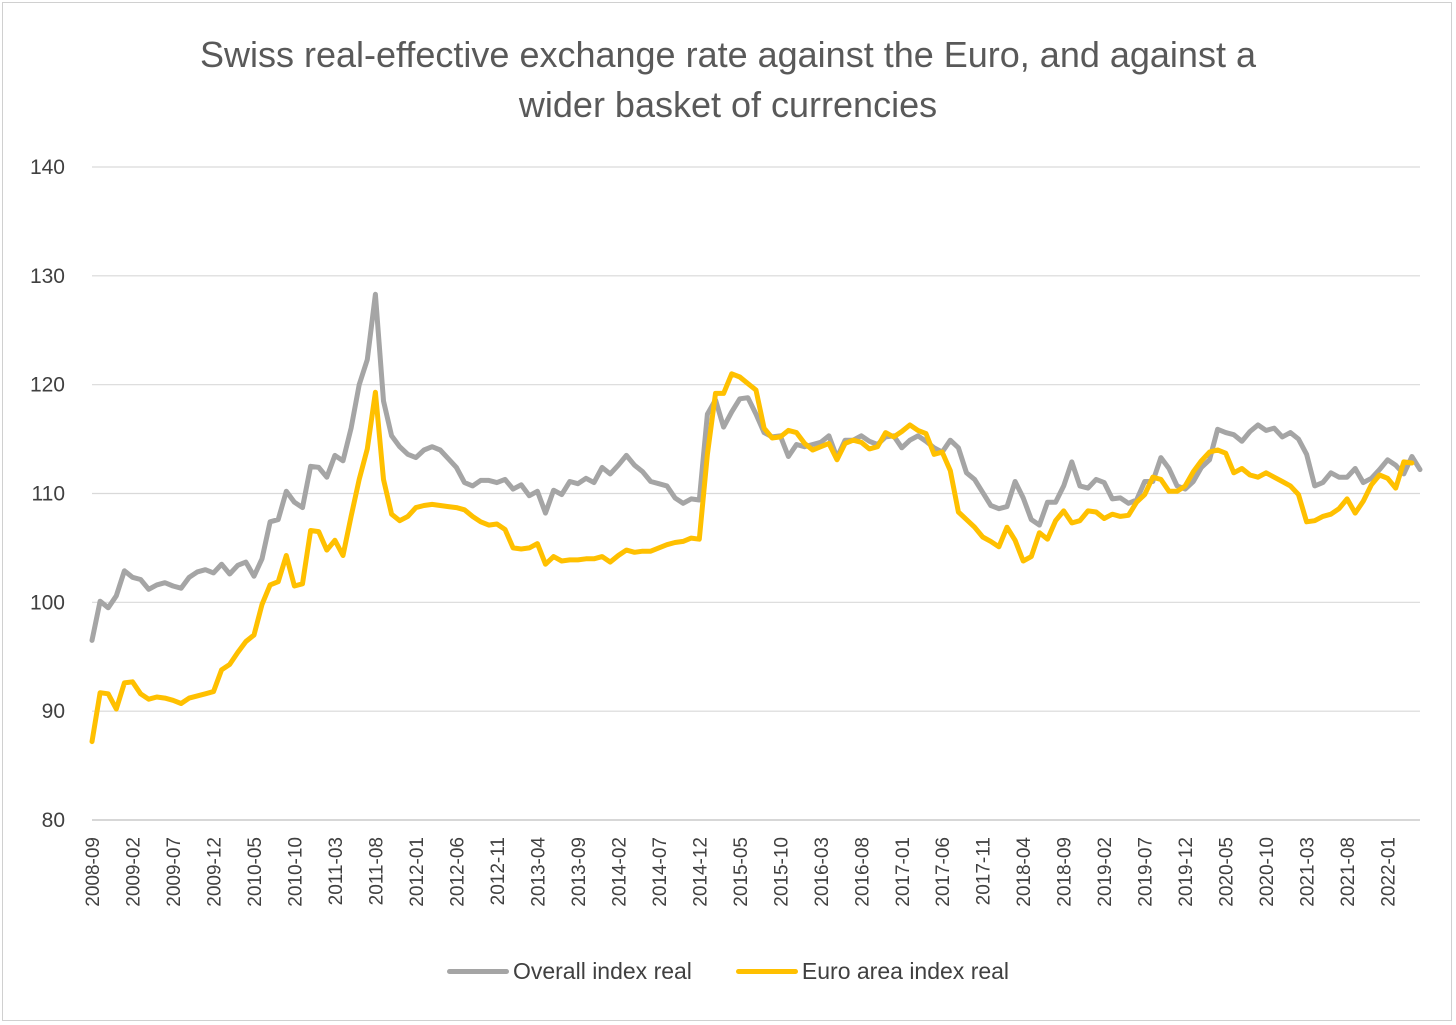  Describe the element at coordinates (376, 871) in the screenshot. I see `x-tick-label: 2011-08` at that location.